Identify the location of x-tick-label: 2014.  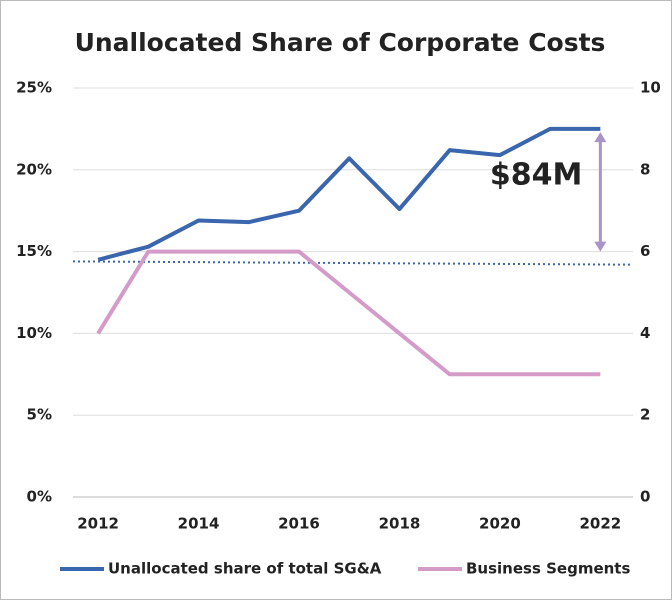
(199, 524).